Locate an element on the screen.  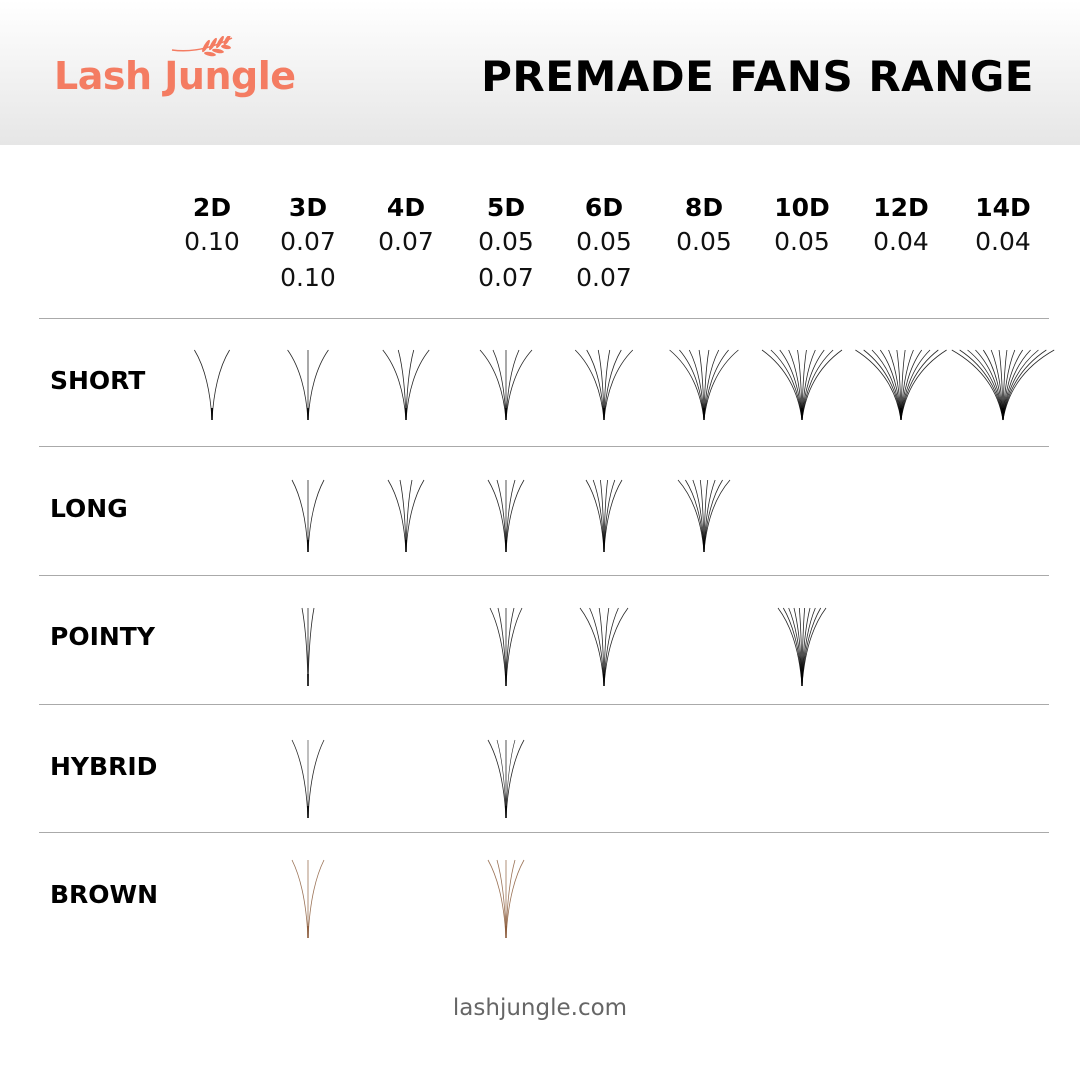
column-header-6d: 6D 0.05 0.07 is located at coordinates (604, 244).